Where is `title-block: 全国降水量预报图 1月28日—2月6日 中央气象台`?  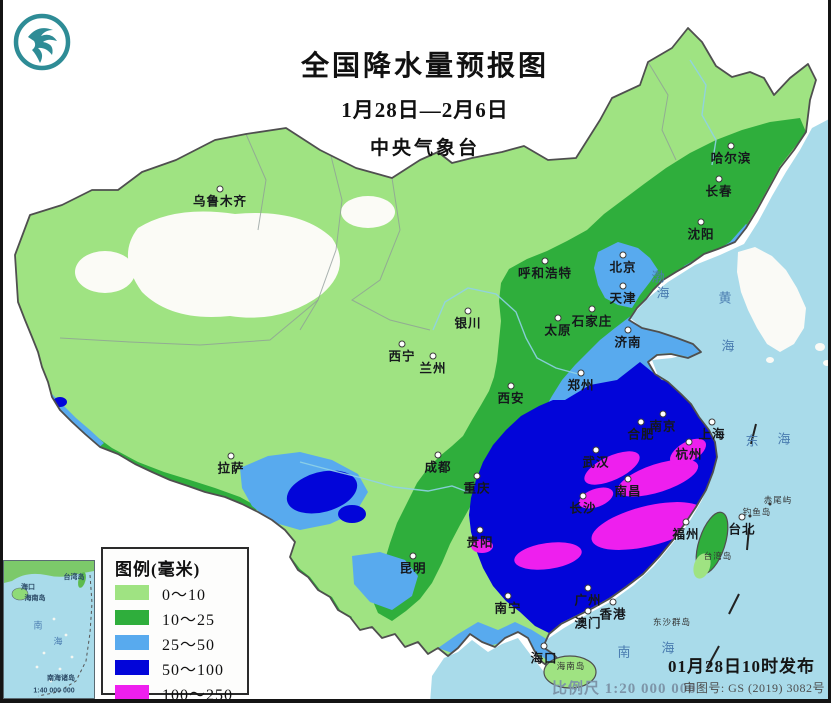
title-block: 全国降水量预报图 1月28日—2月6日 中央气象台 is located at coordinates (425, 102).